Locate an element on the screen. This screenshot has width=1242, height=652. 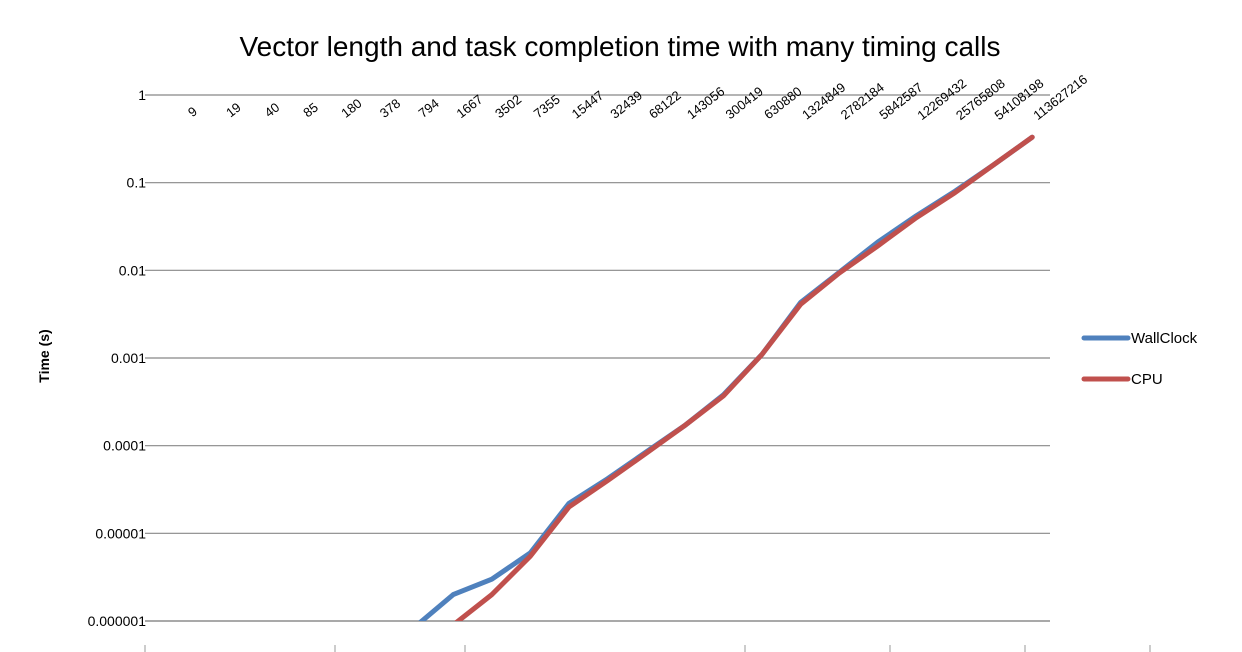
y-tick-label-4: 0.01 is located at coordinates (132, 270).